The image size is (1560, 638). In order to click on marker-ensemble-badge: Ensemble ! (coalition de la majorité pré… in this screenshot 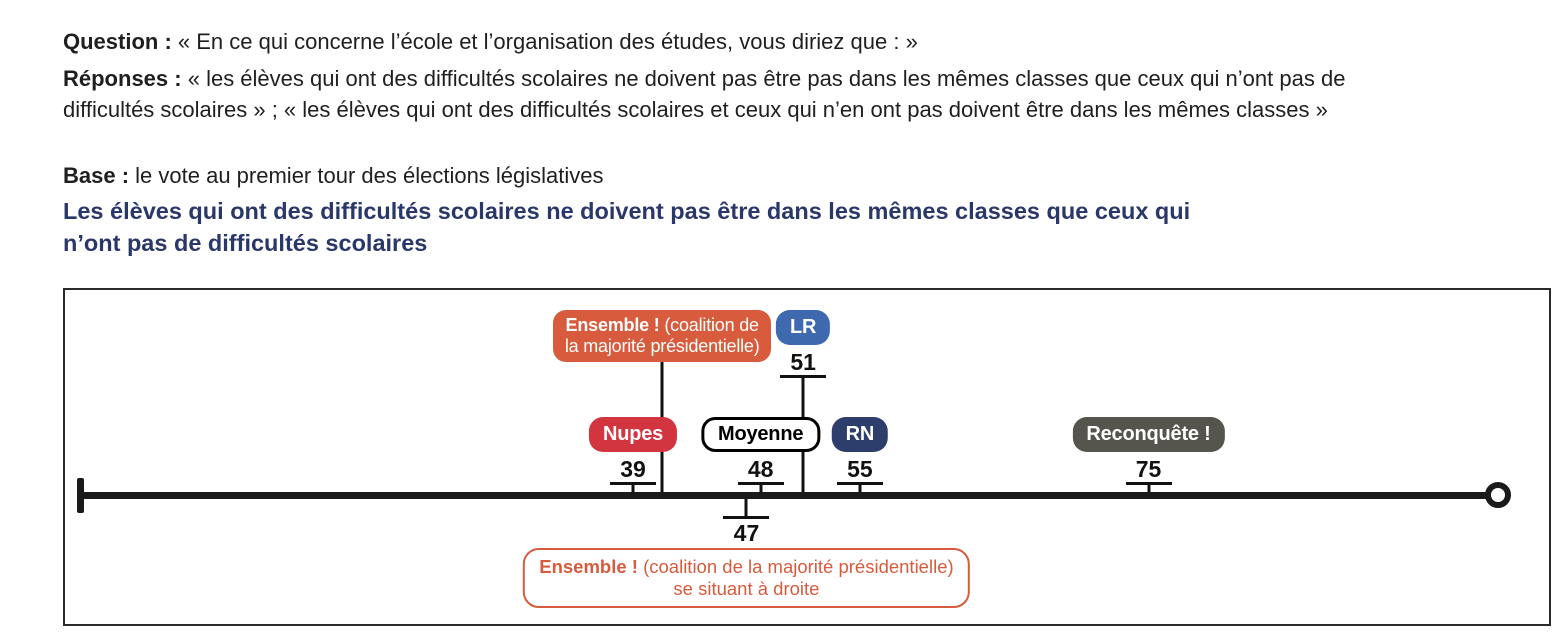, I will do `click(662, 336)`.